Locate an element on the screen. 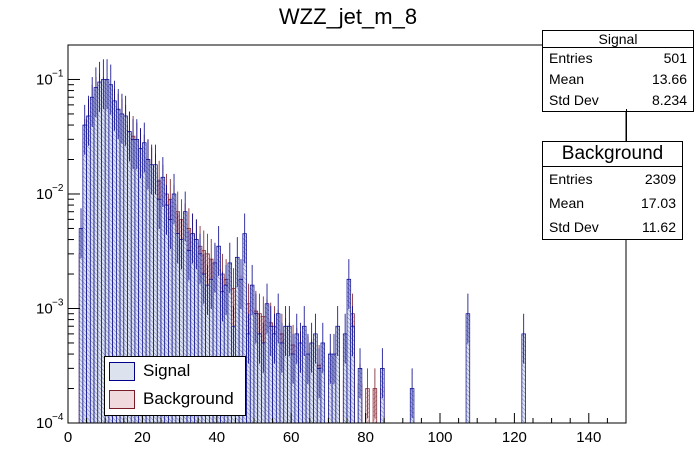  legend-swatch-background is located at coordinates (122, 399).